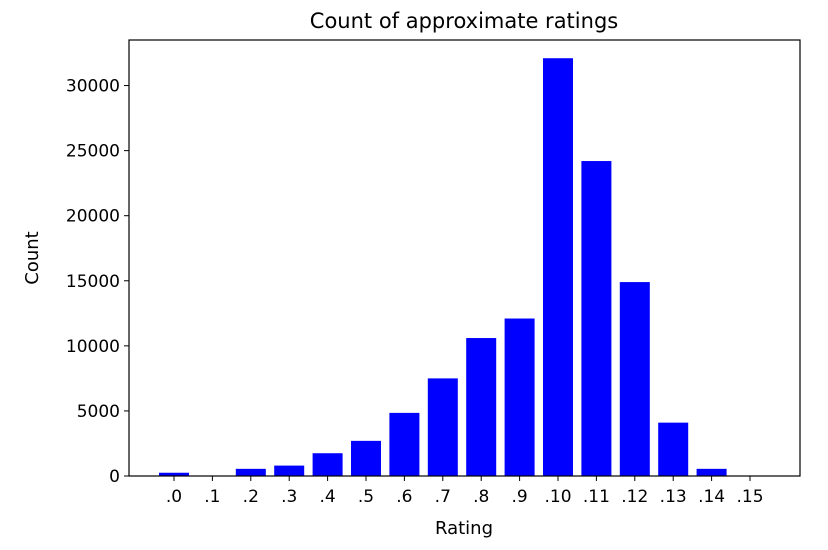 This screenshot has height=550, width=828. What do you see at coordinates (32, 257) in the screenshot?
I see `y-axis-label: Count` at bounding box center [32, 257].